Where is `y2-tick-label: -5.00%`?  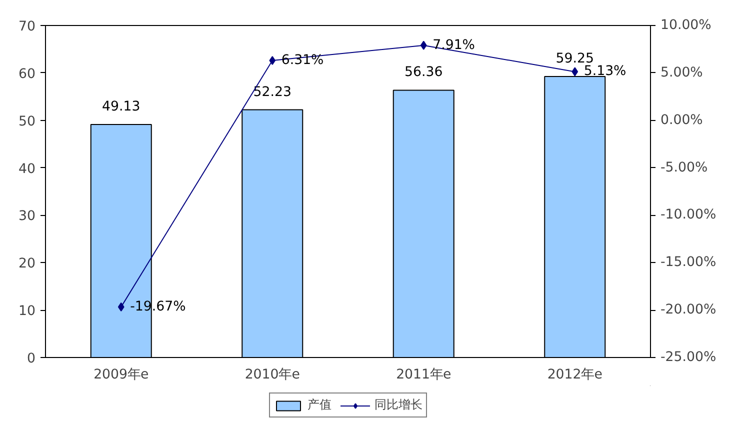 y2-tick-label: -5.00% is located at coordinates (684, 168).